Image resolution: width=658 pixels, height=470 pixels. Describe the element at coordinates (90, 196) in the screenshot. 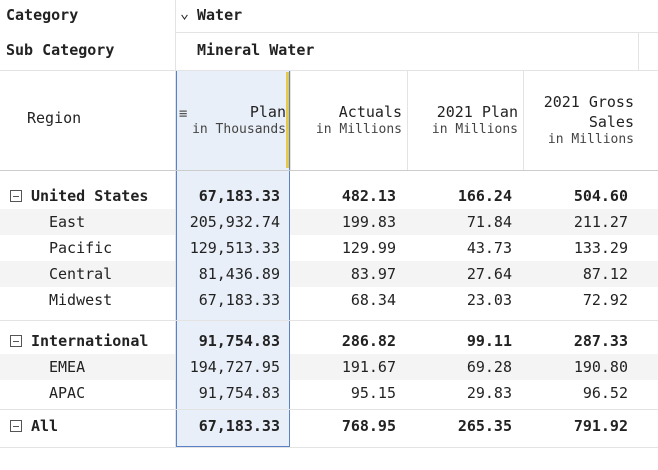

I see `group-label: United States` at that location.